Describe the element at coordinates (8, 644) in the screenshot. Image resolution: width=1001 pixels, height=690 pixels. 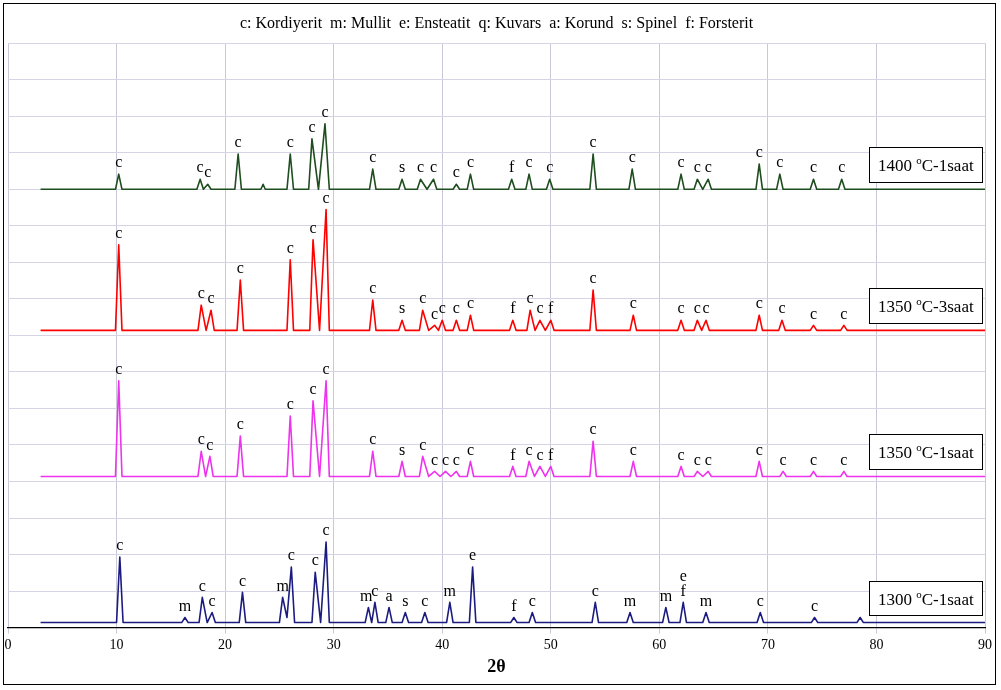
I see `x-tick-label: 0` at that location.